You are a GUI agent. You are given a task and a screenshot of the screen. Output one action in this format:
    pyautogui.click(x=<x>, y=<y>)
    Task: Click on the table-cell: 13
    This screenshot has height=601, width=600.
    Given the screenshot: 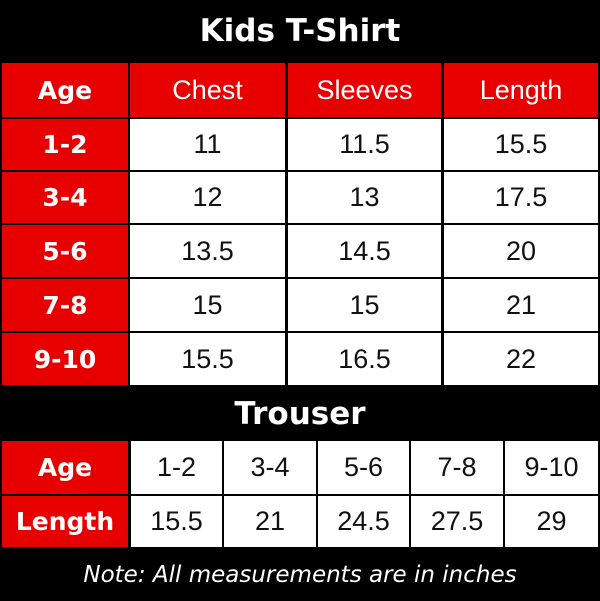 What is the action you would take?
    pyautogui.click(x=364, y=197)
    